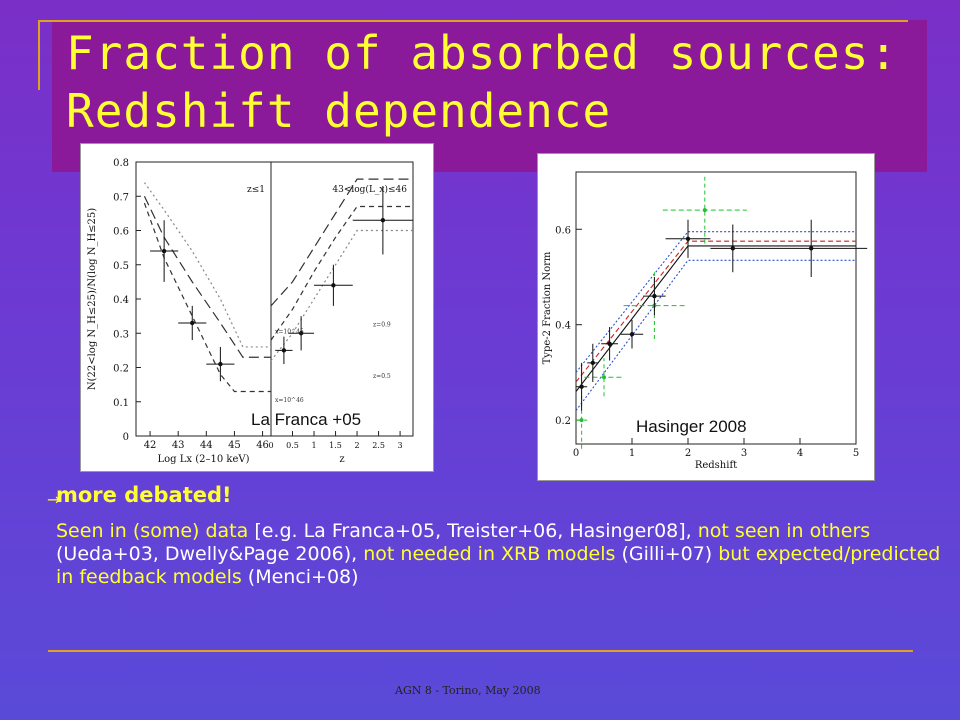 Image resolution: width=960 pixels, height=720 pixels. I want to click on x-tick-label: 4, so click(800, 453).